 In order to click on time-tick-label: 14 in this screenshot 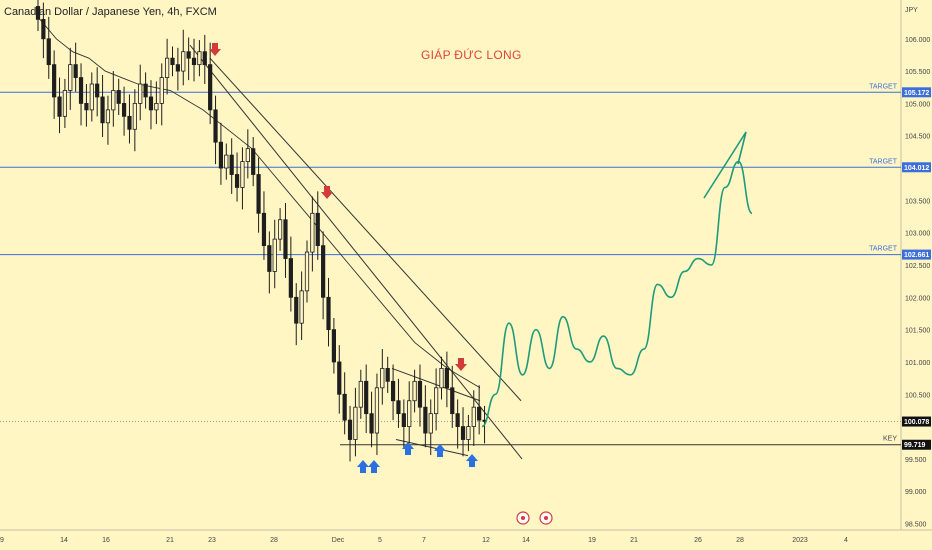, I will do `click(526, 540)`.